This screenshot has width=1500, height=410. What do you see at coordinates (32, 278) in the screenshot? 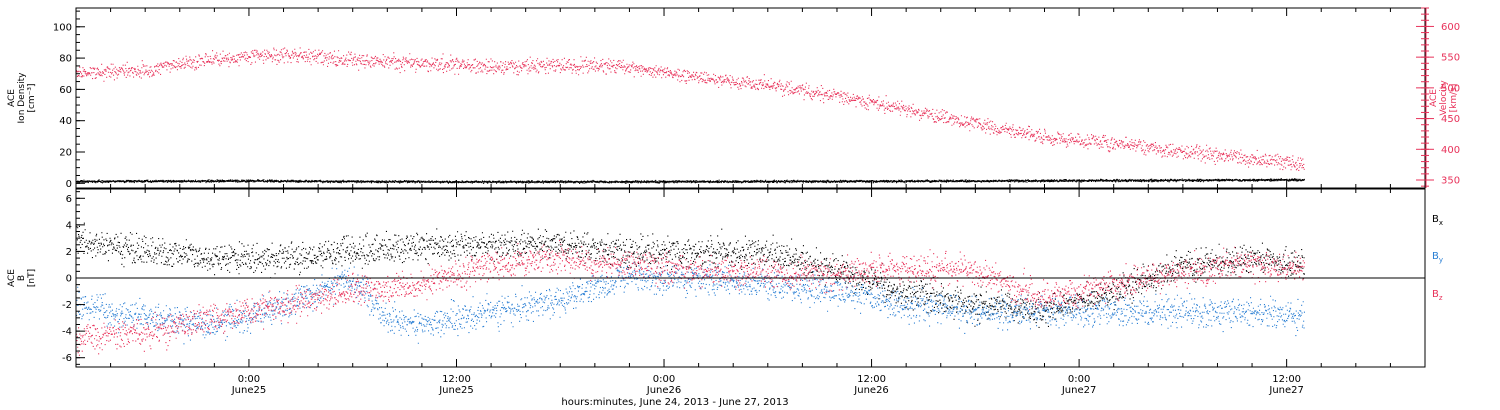
I see `b-axis-title-line: [nT]` at bounding box center [32, 278].